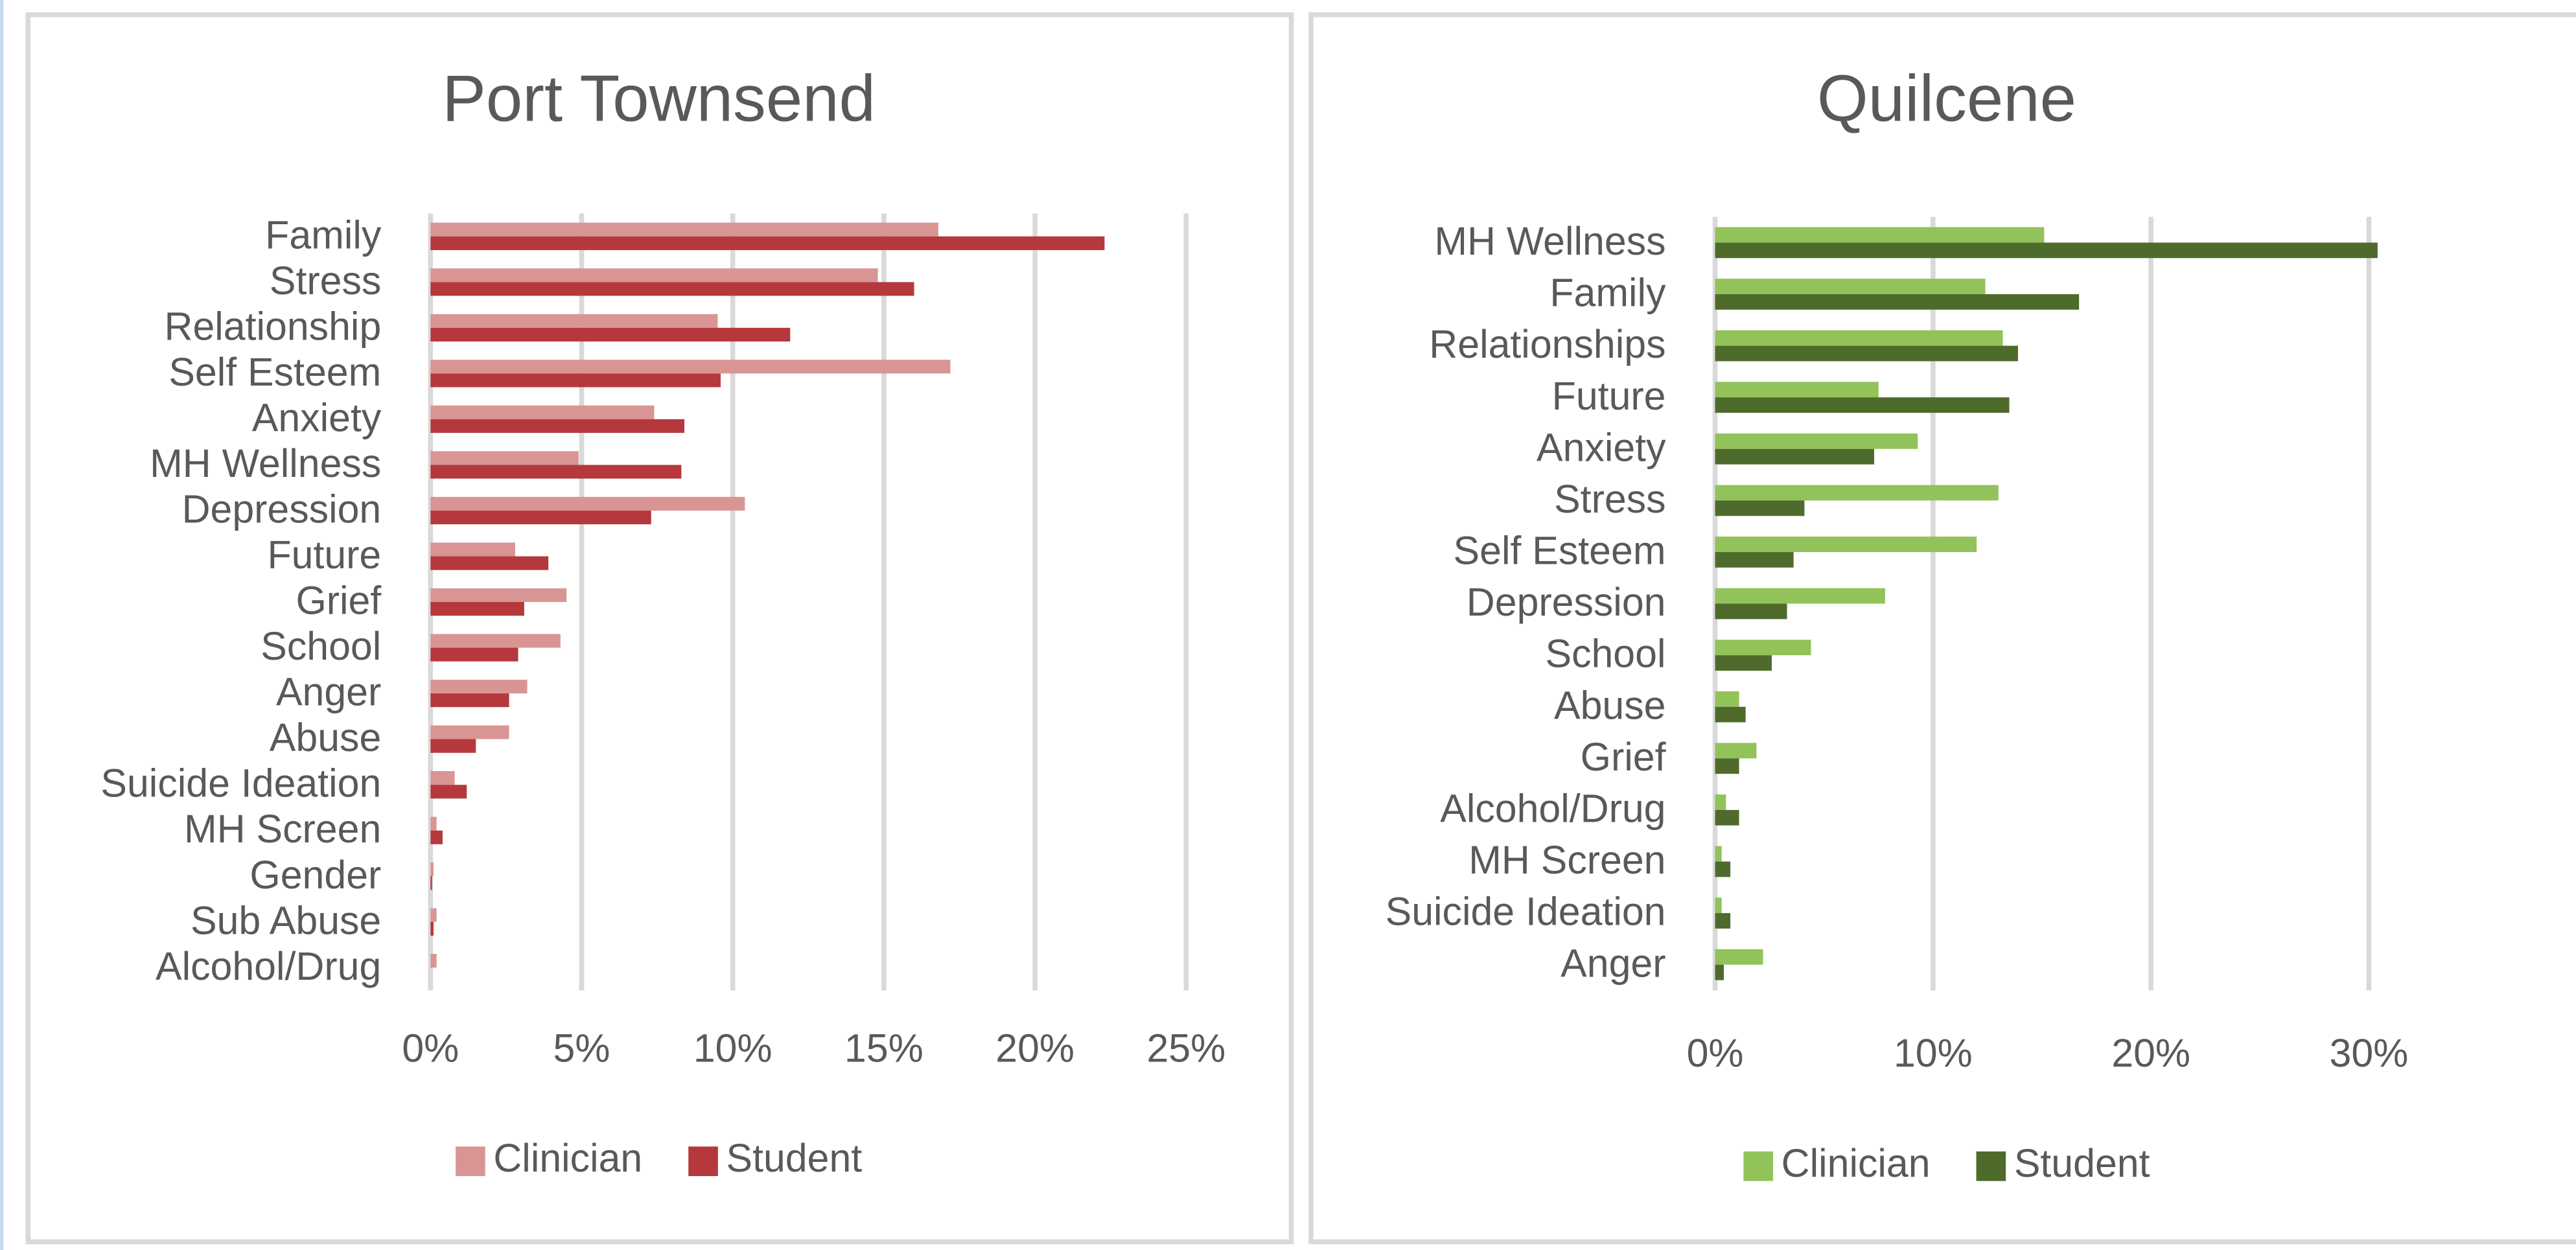 The image size is (2576, 1250). I want to click on x-tick-label: 25%, so click(1186, 1048).